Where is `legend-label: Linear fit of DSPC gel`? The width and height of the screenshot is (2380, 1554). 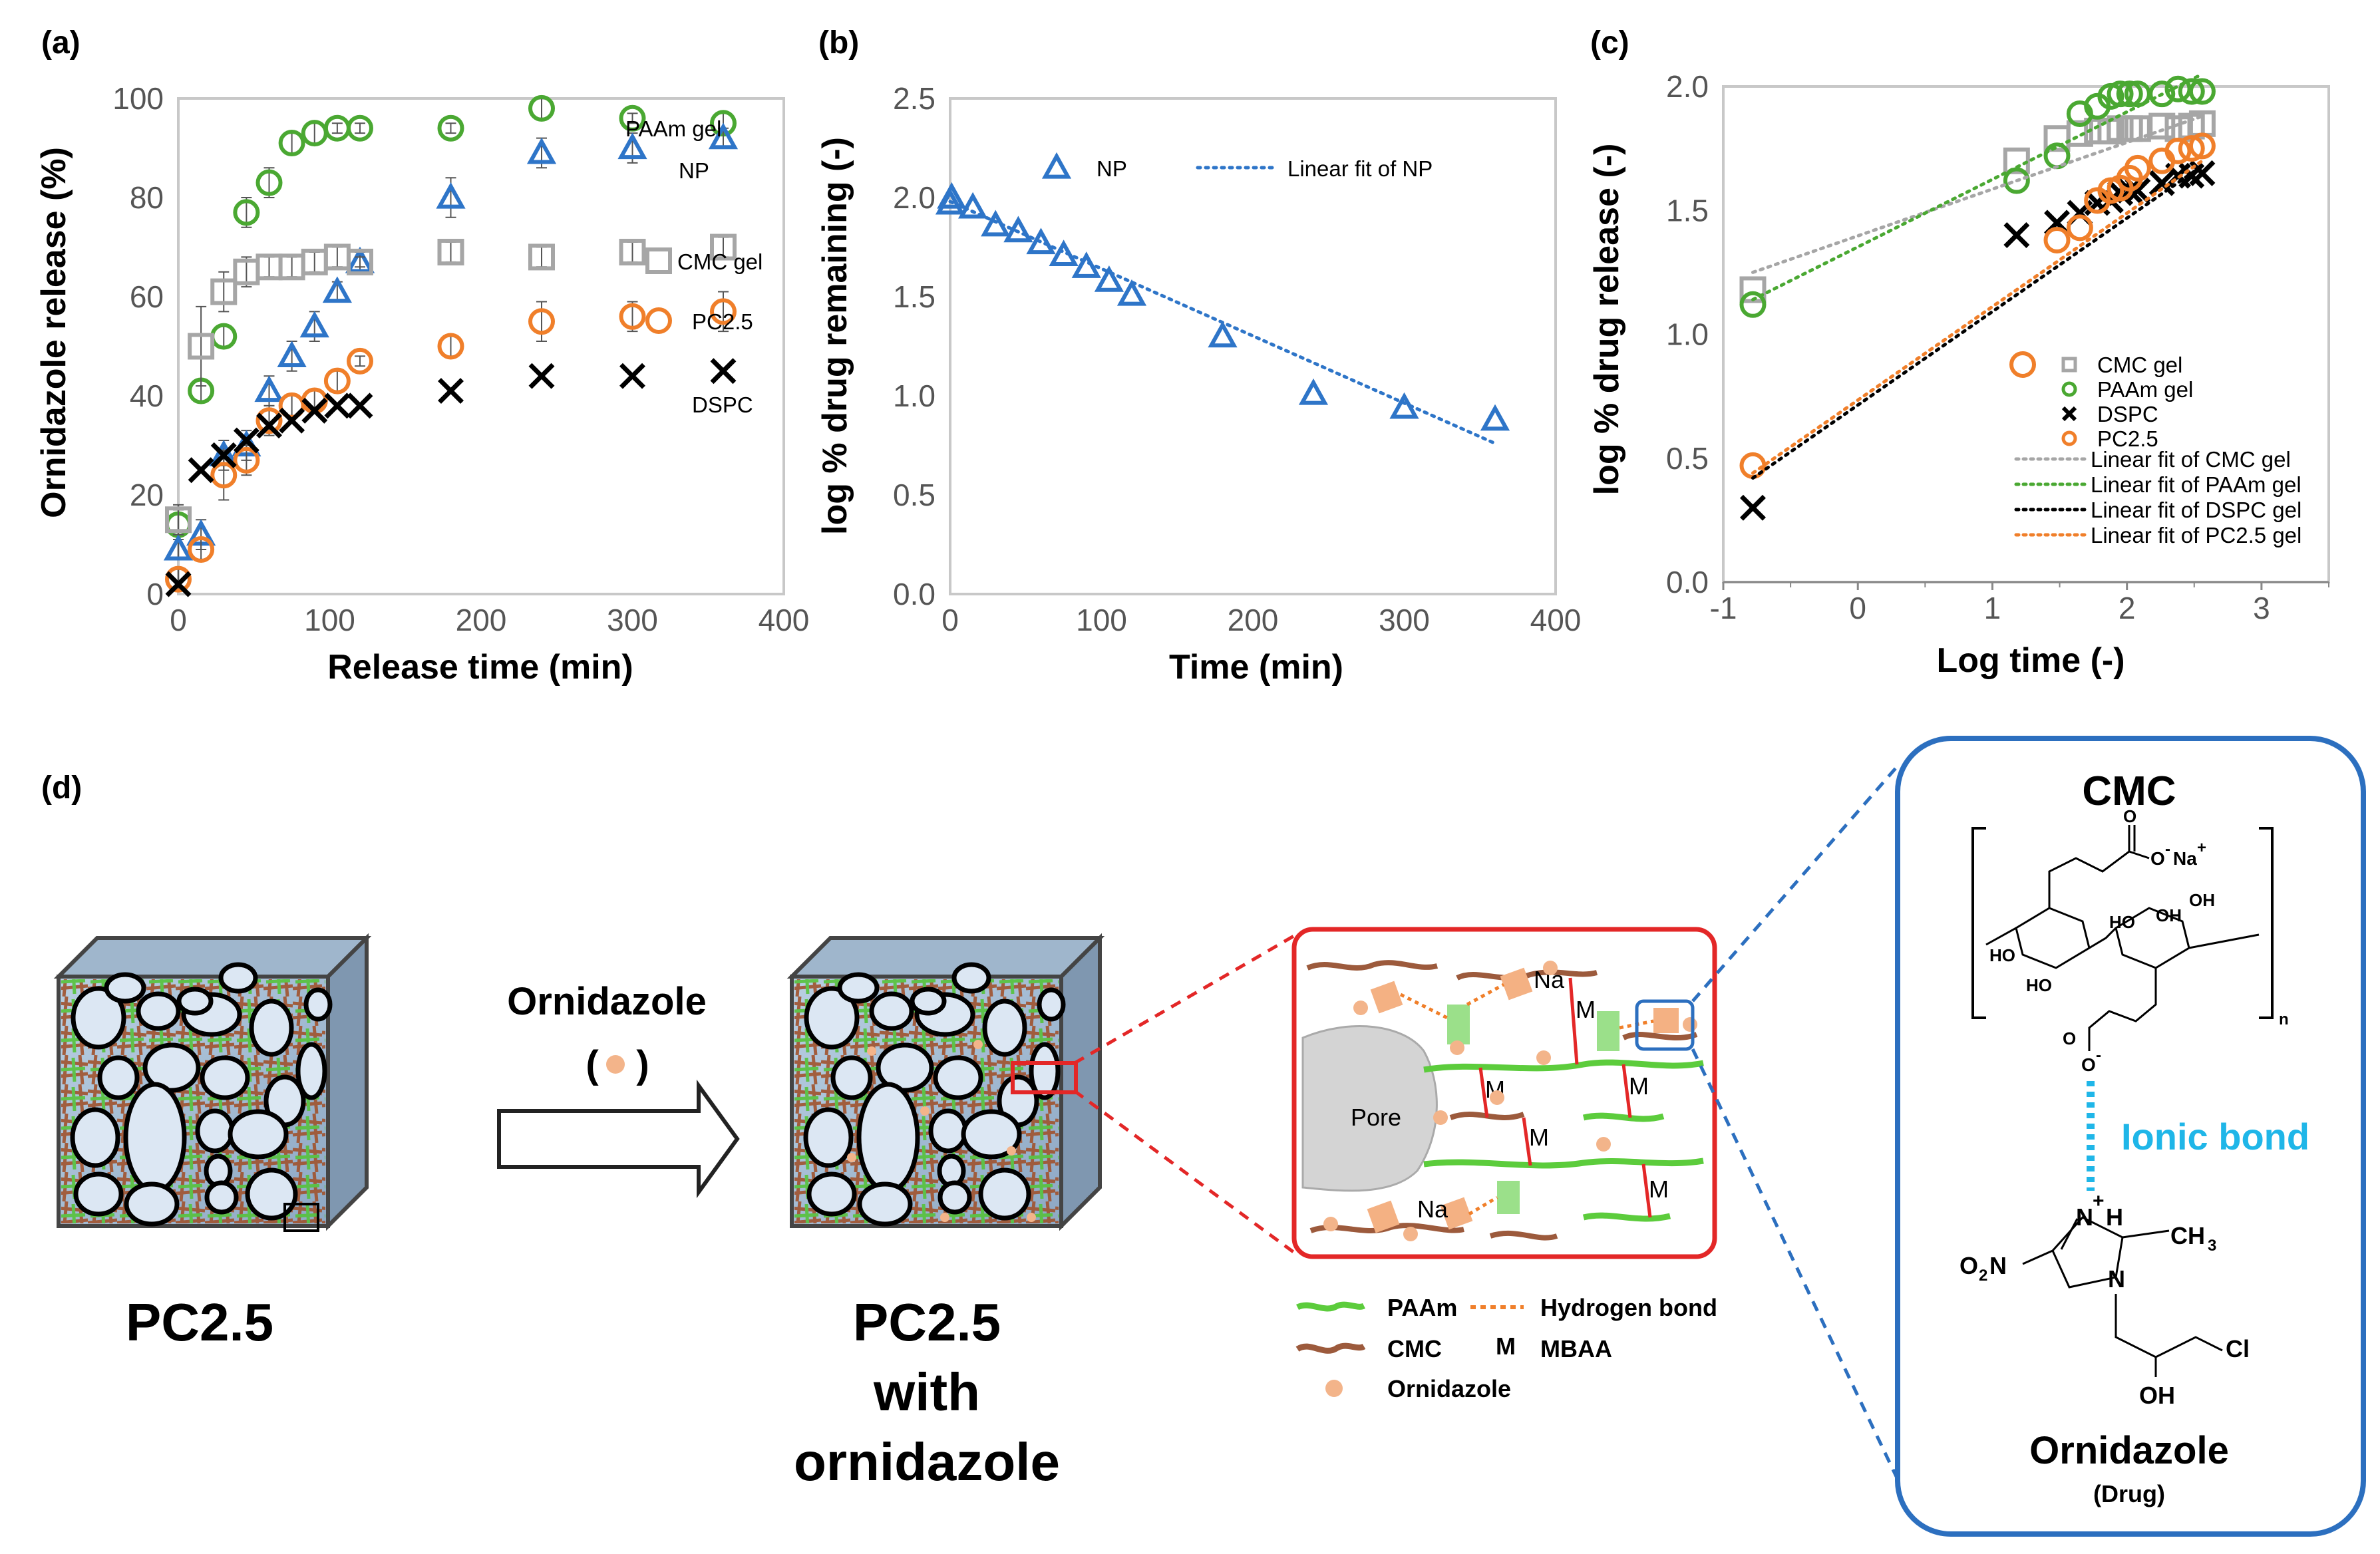
legend-label: Linear fit of DSPC gel is located at coordinates (2196, 510).